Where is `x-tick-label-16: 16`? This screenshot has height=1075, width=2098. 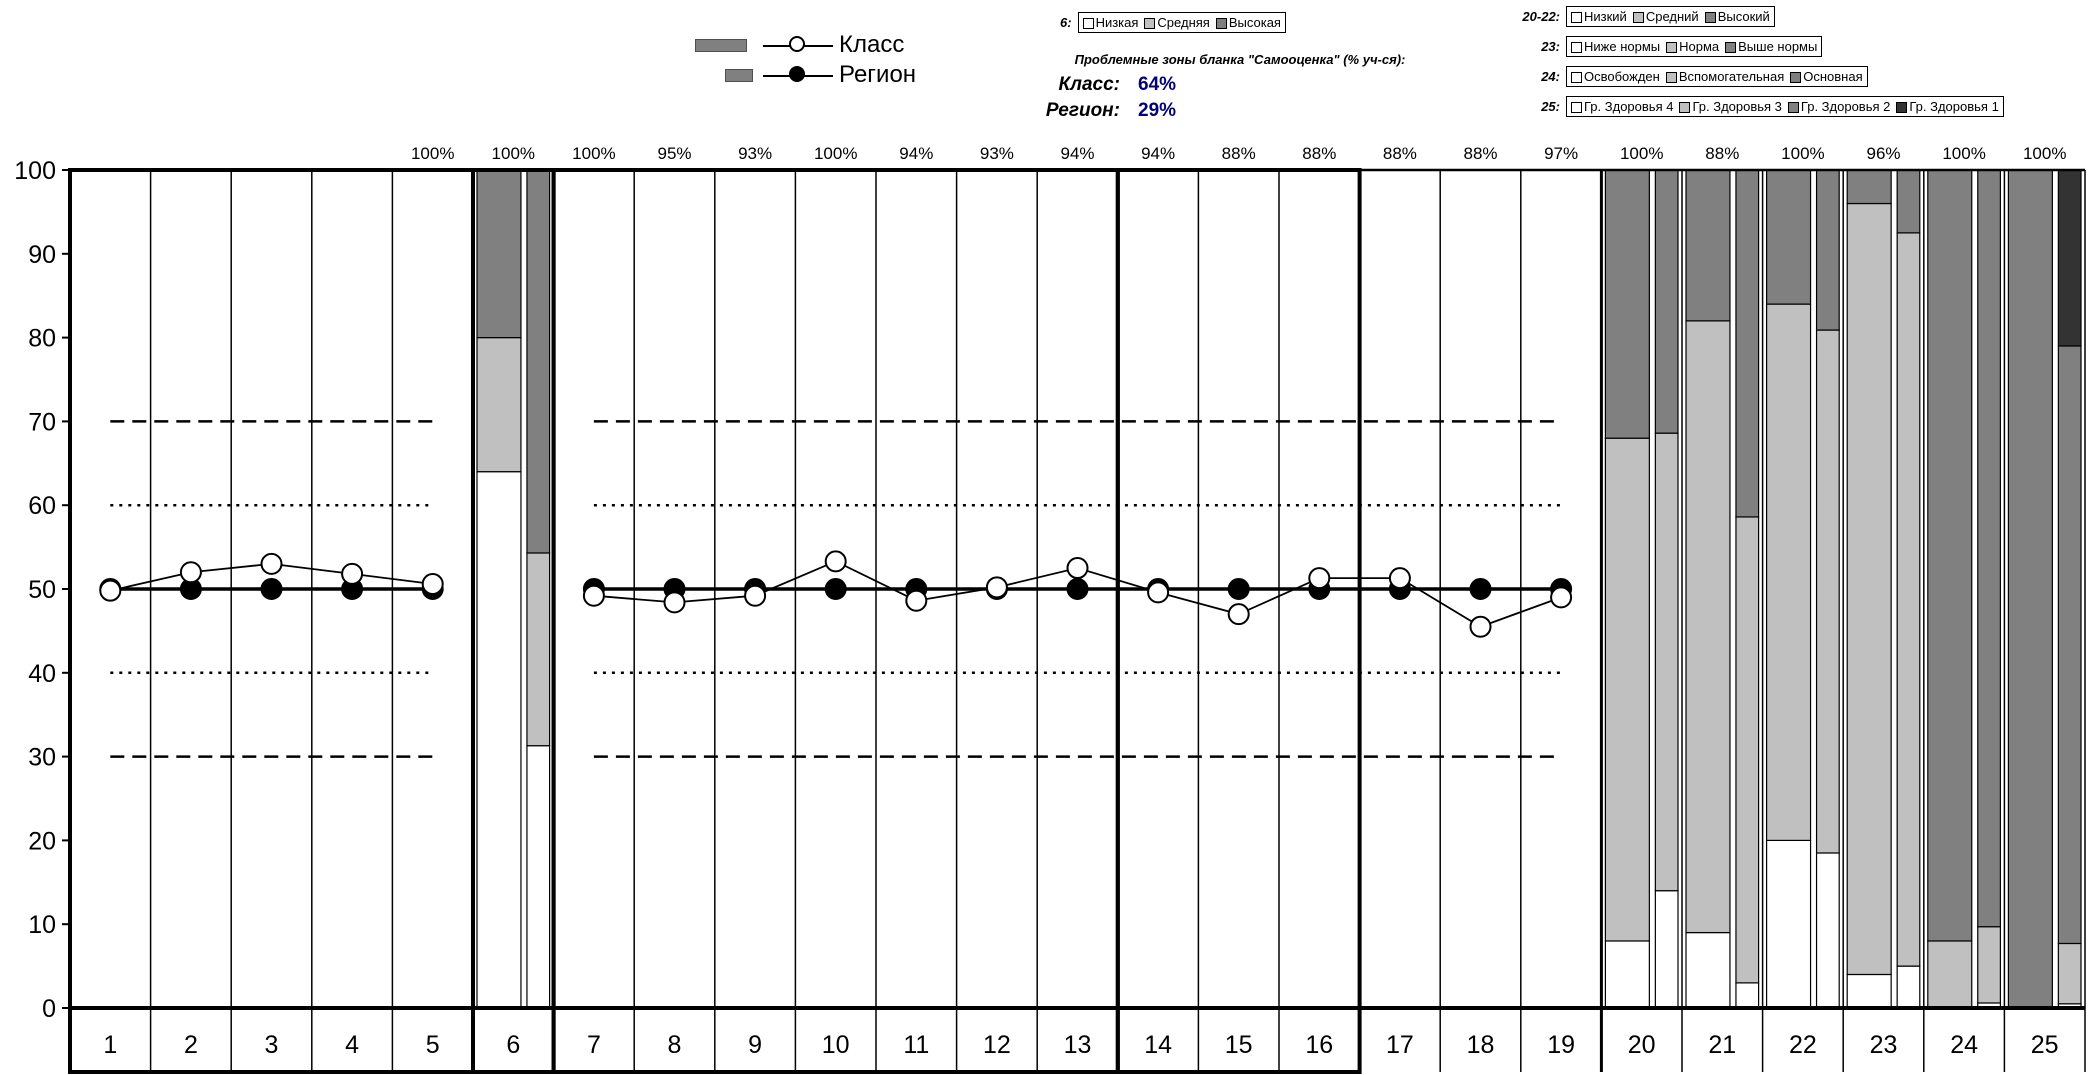 x-tick-label-16: 16 is located at coordinates (1319, 1045).